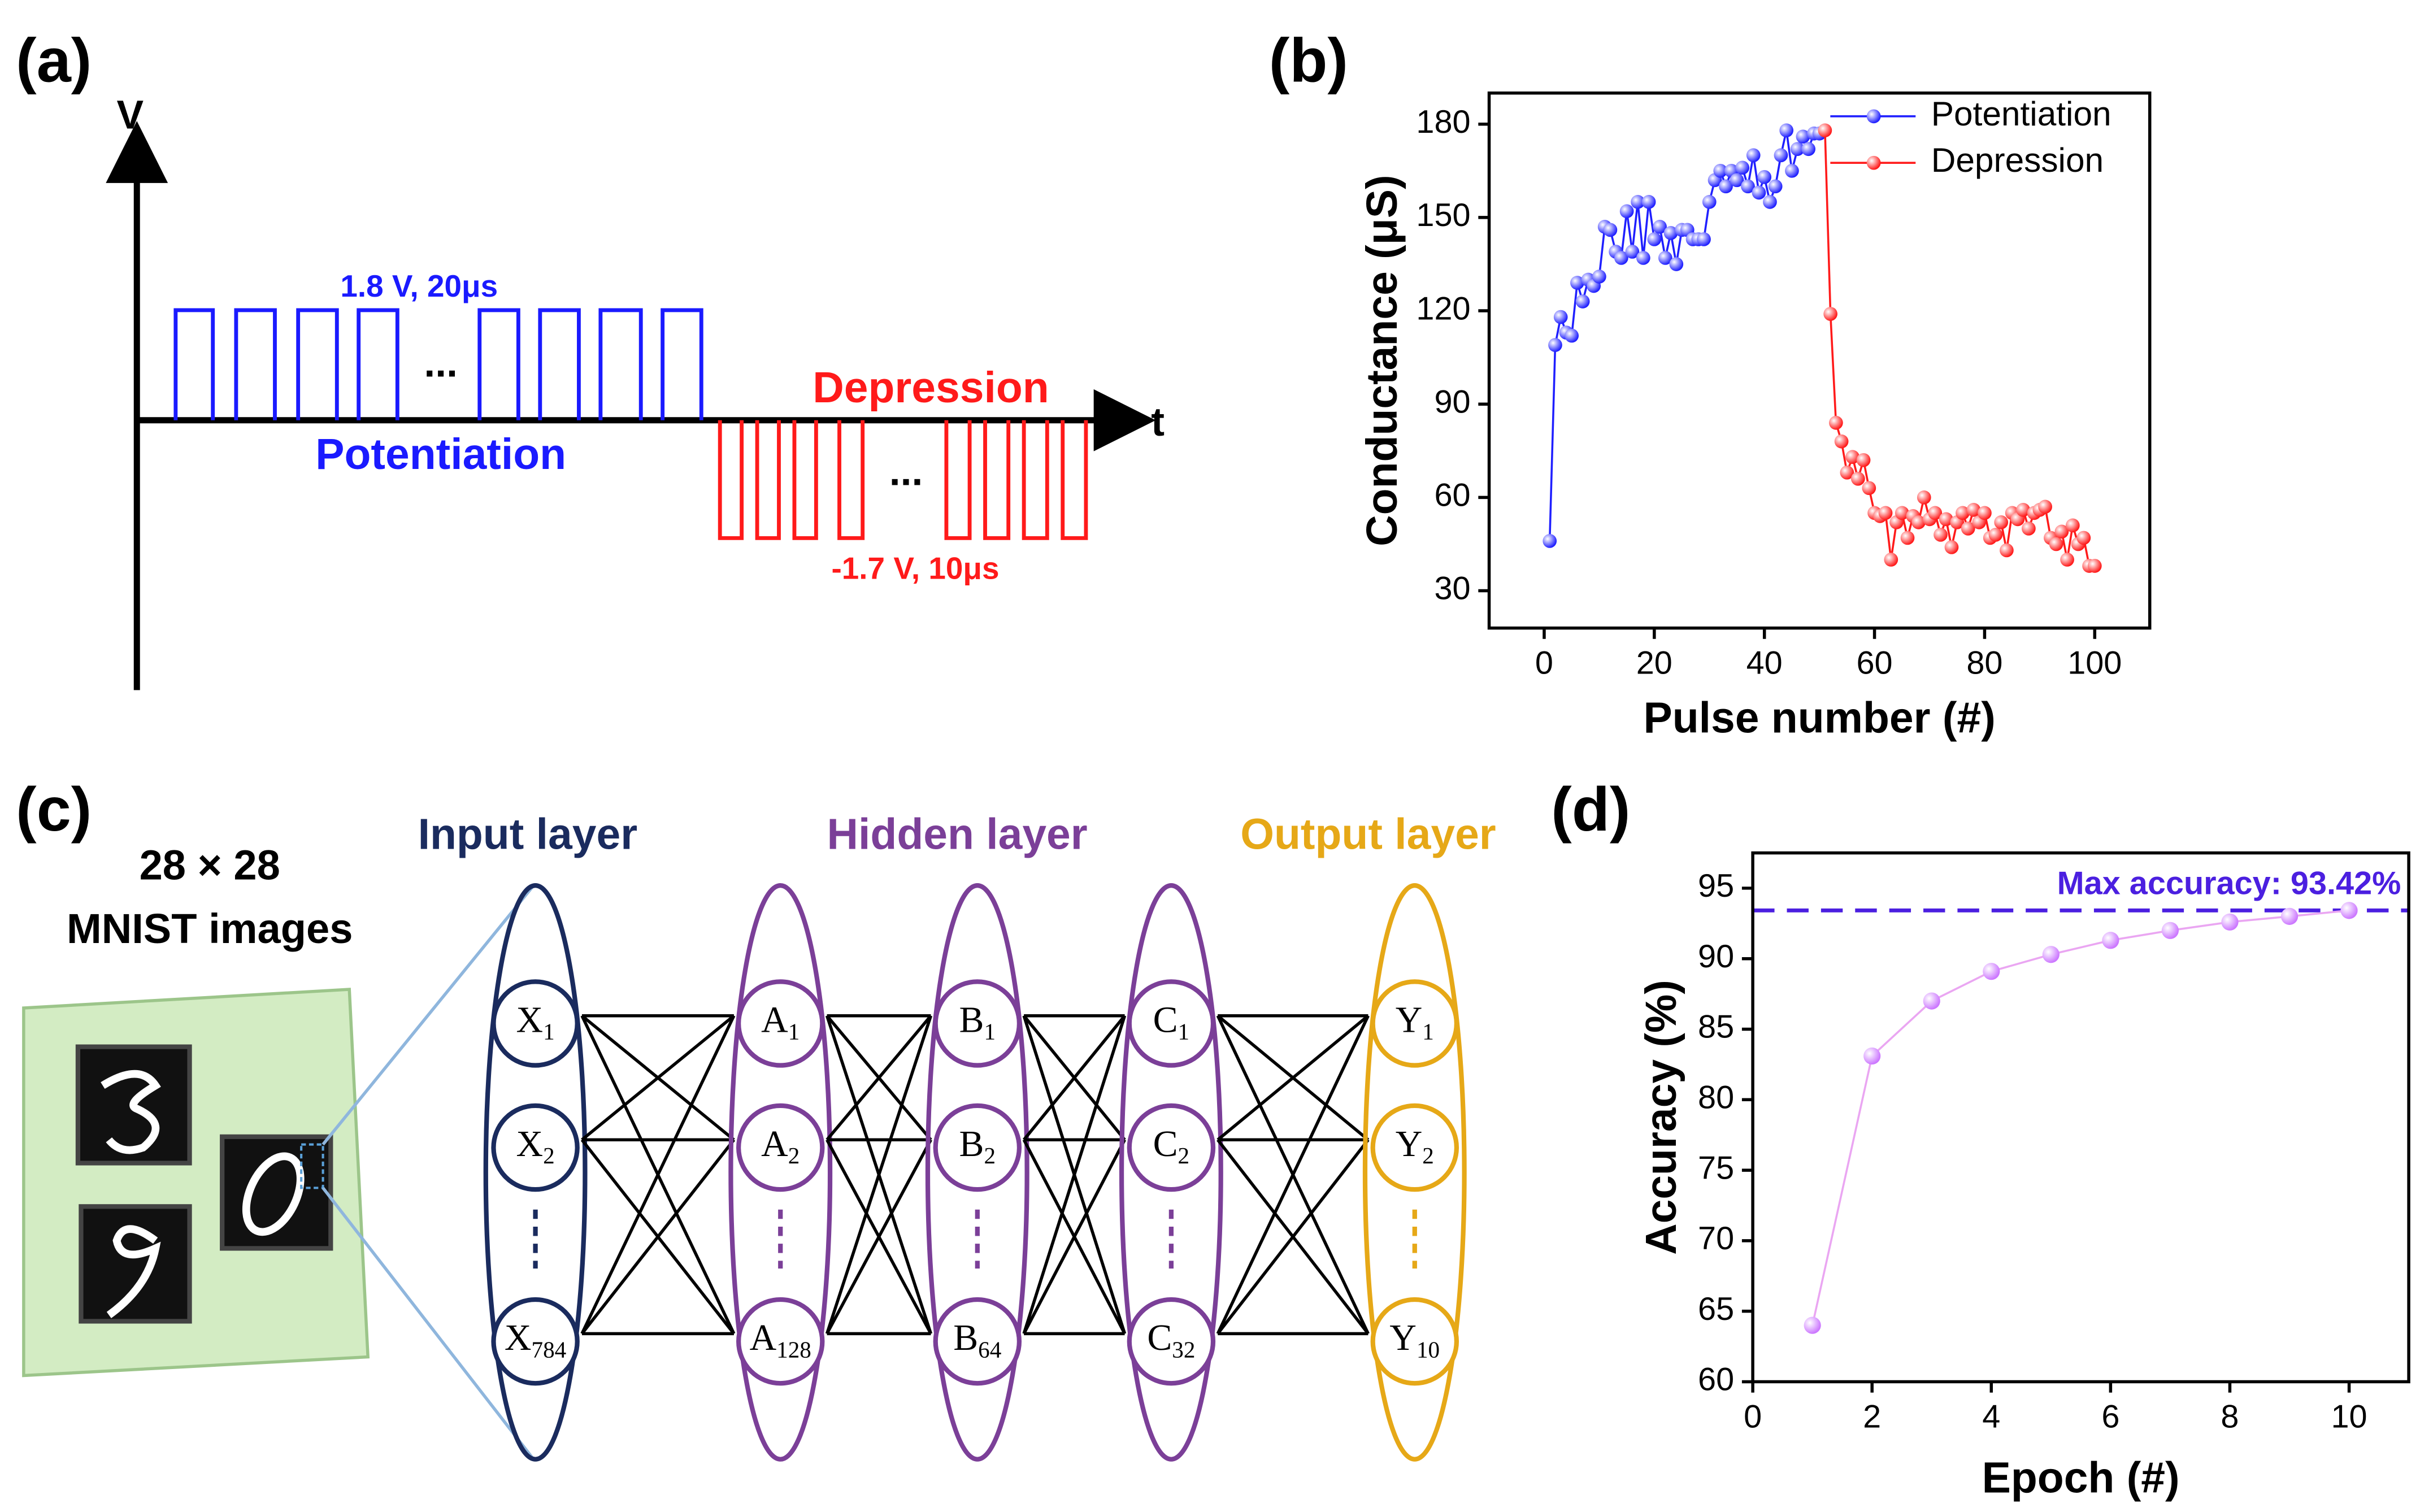  I want to click on depression-pulses, so click(903, 480).